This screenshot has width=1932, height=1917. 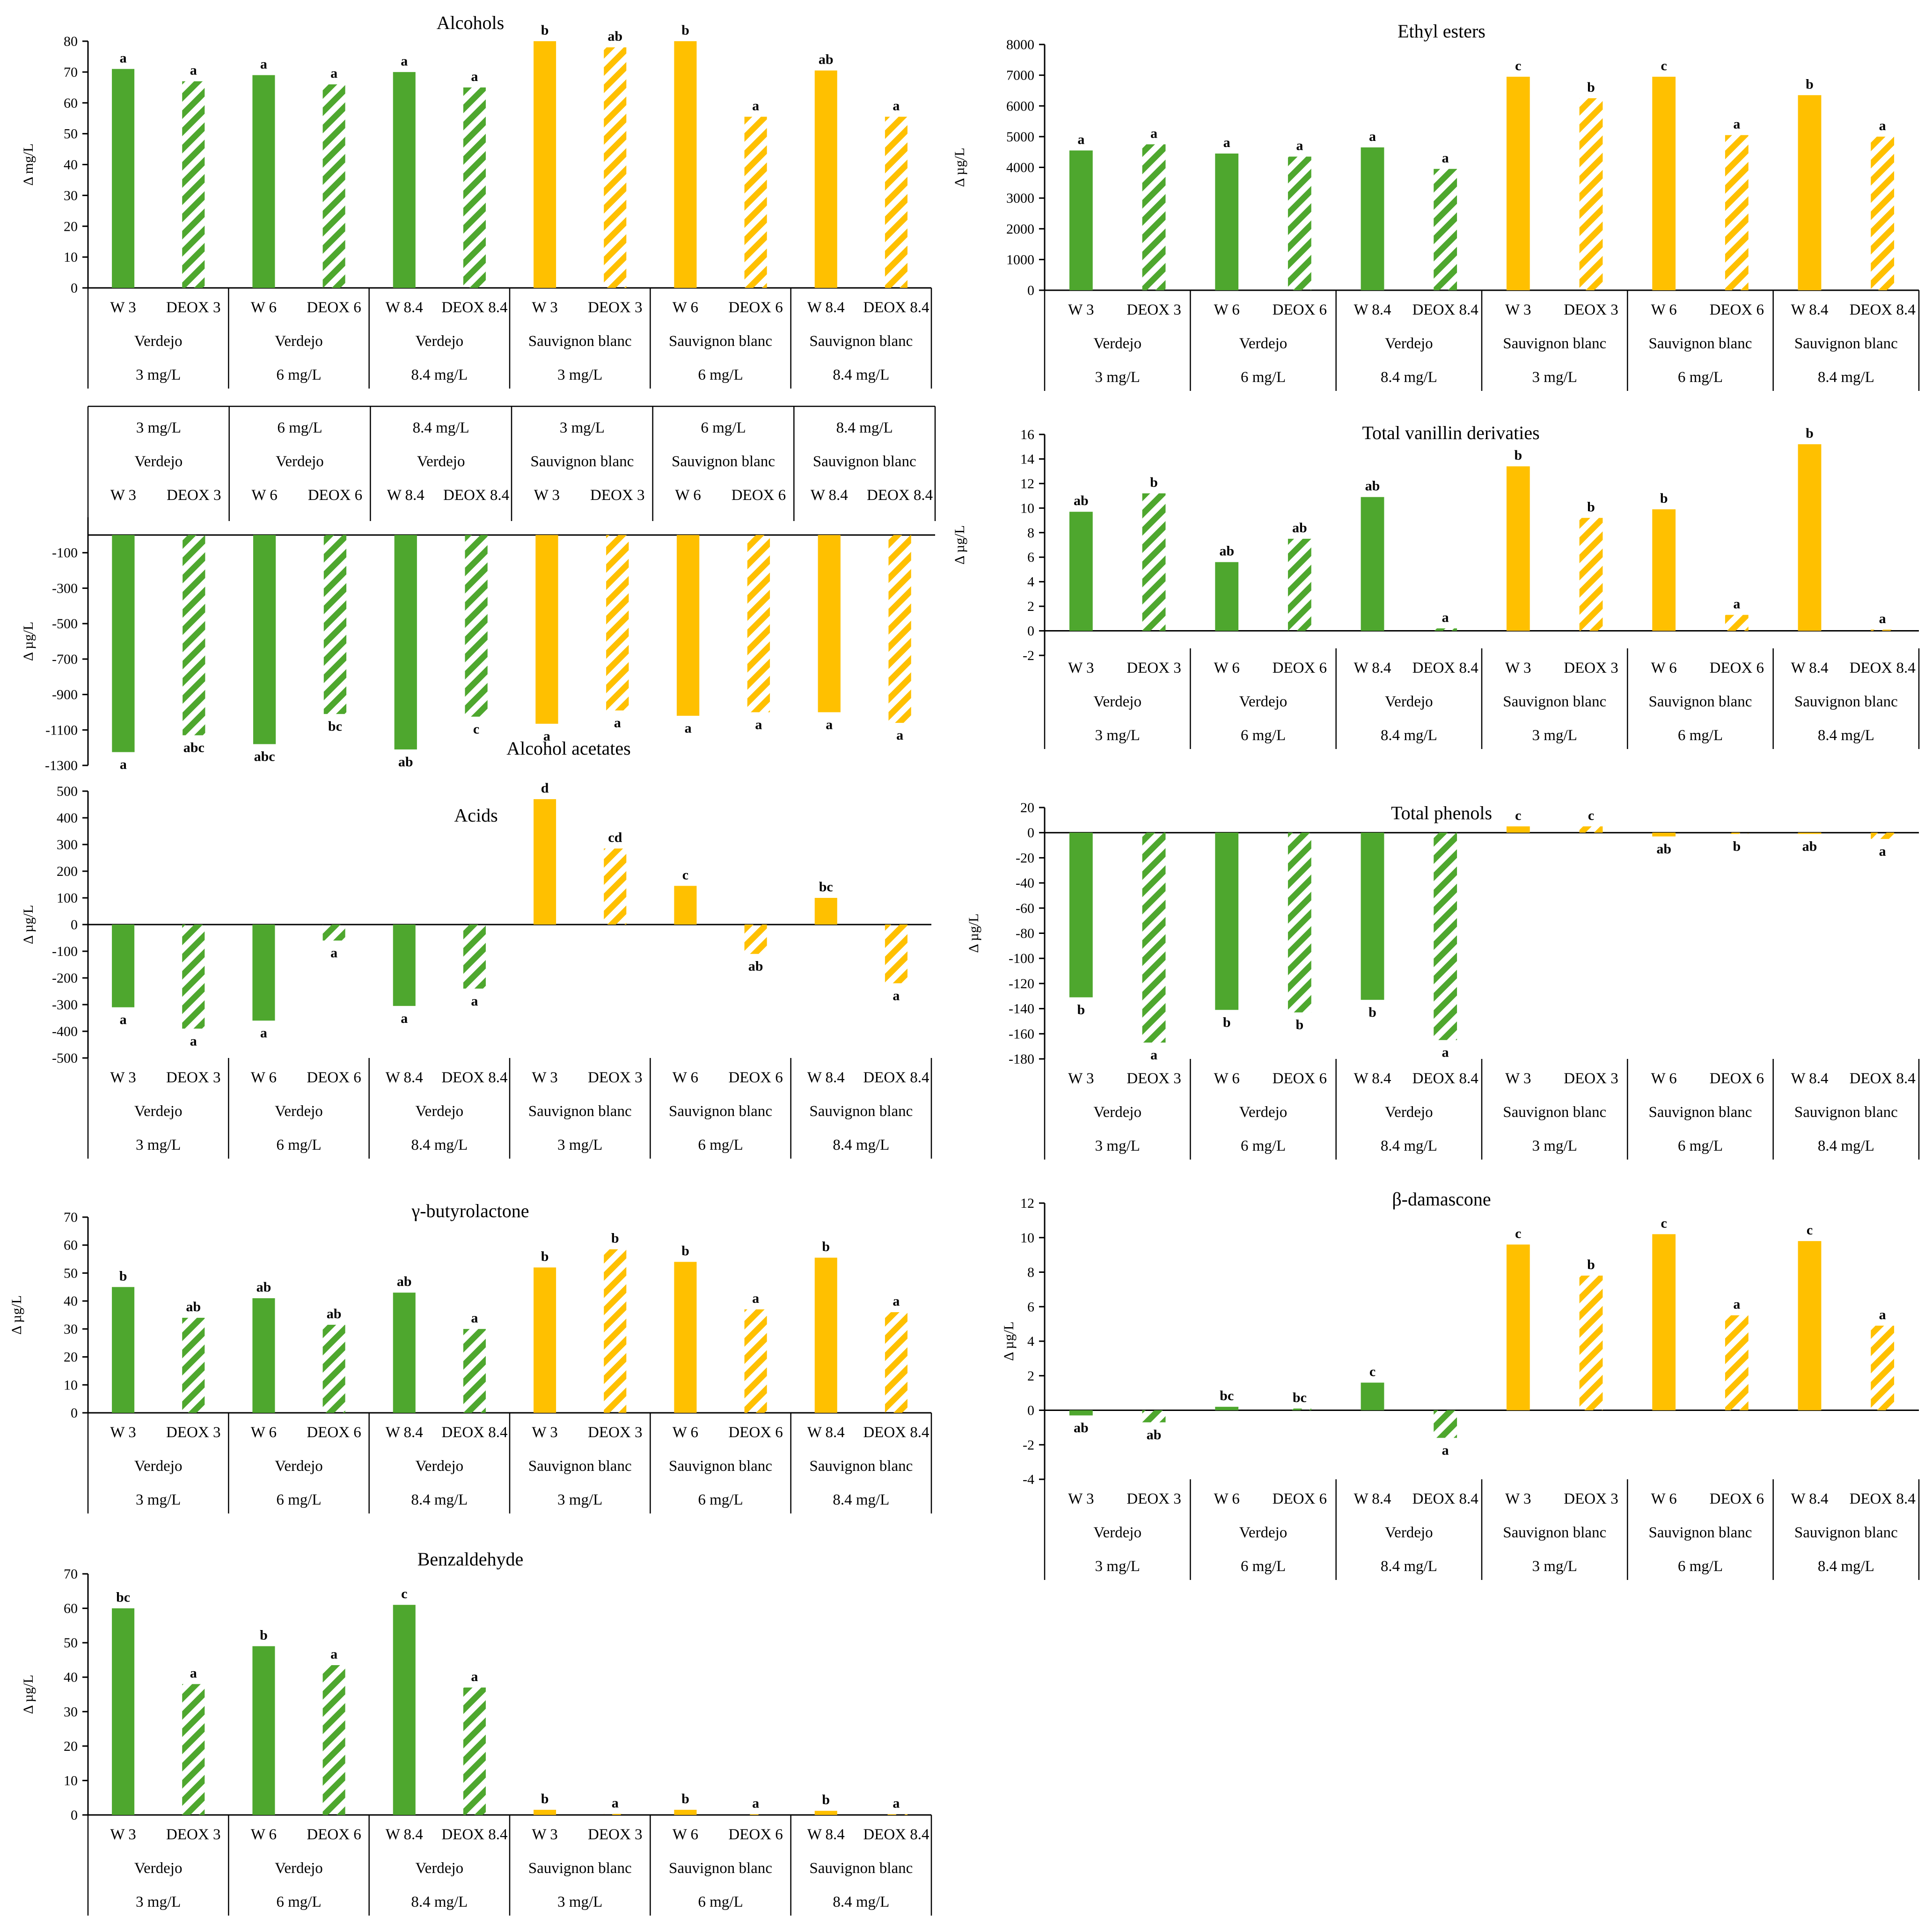 I want to click on x-tick-label: DEOX 3, so click(x=1154, y=1078).